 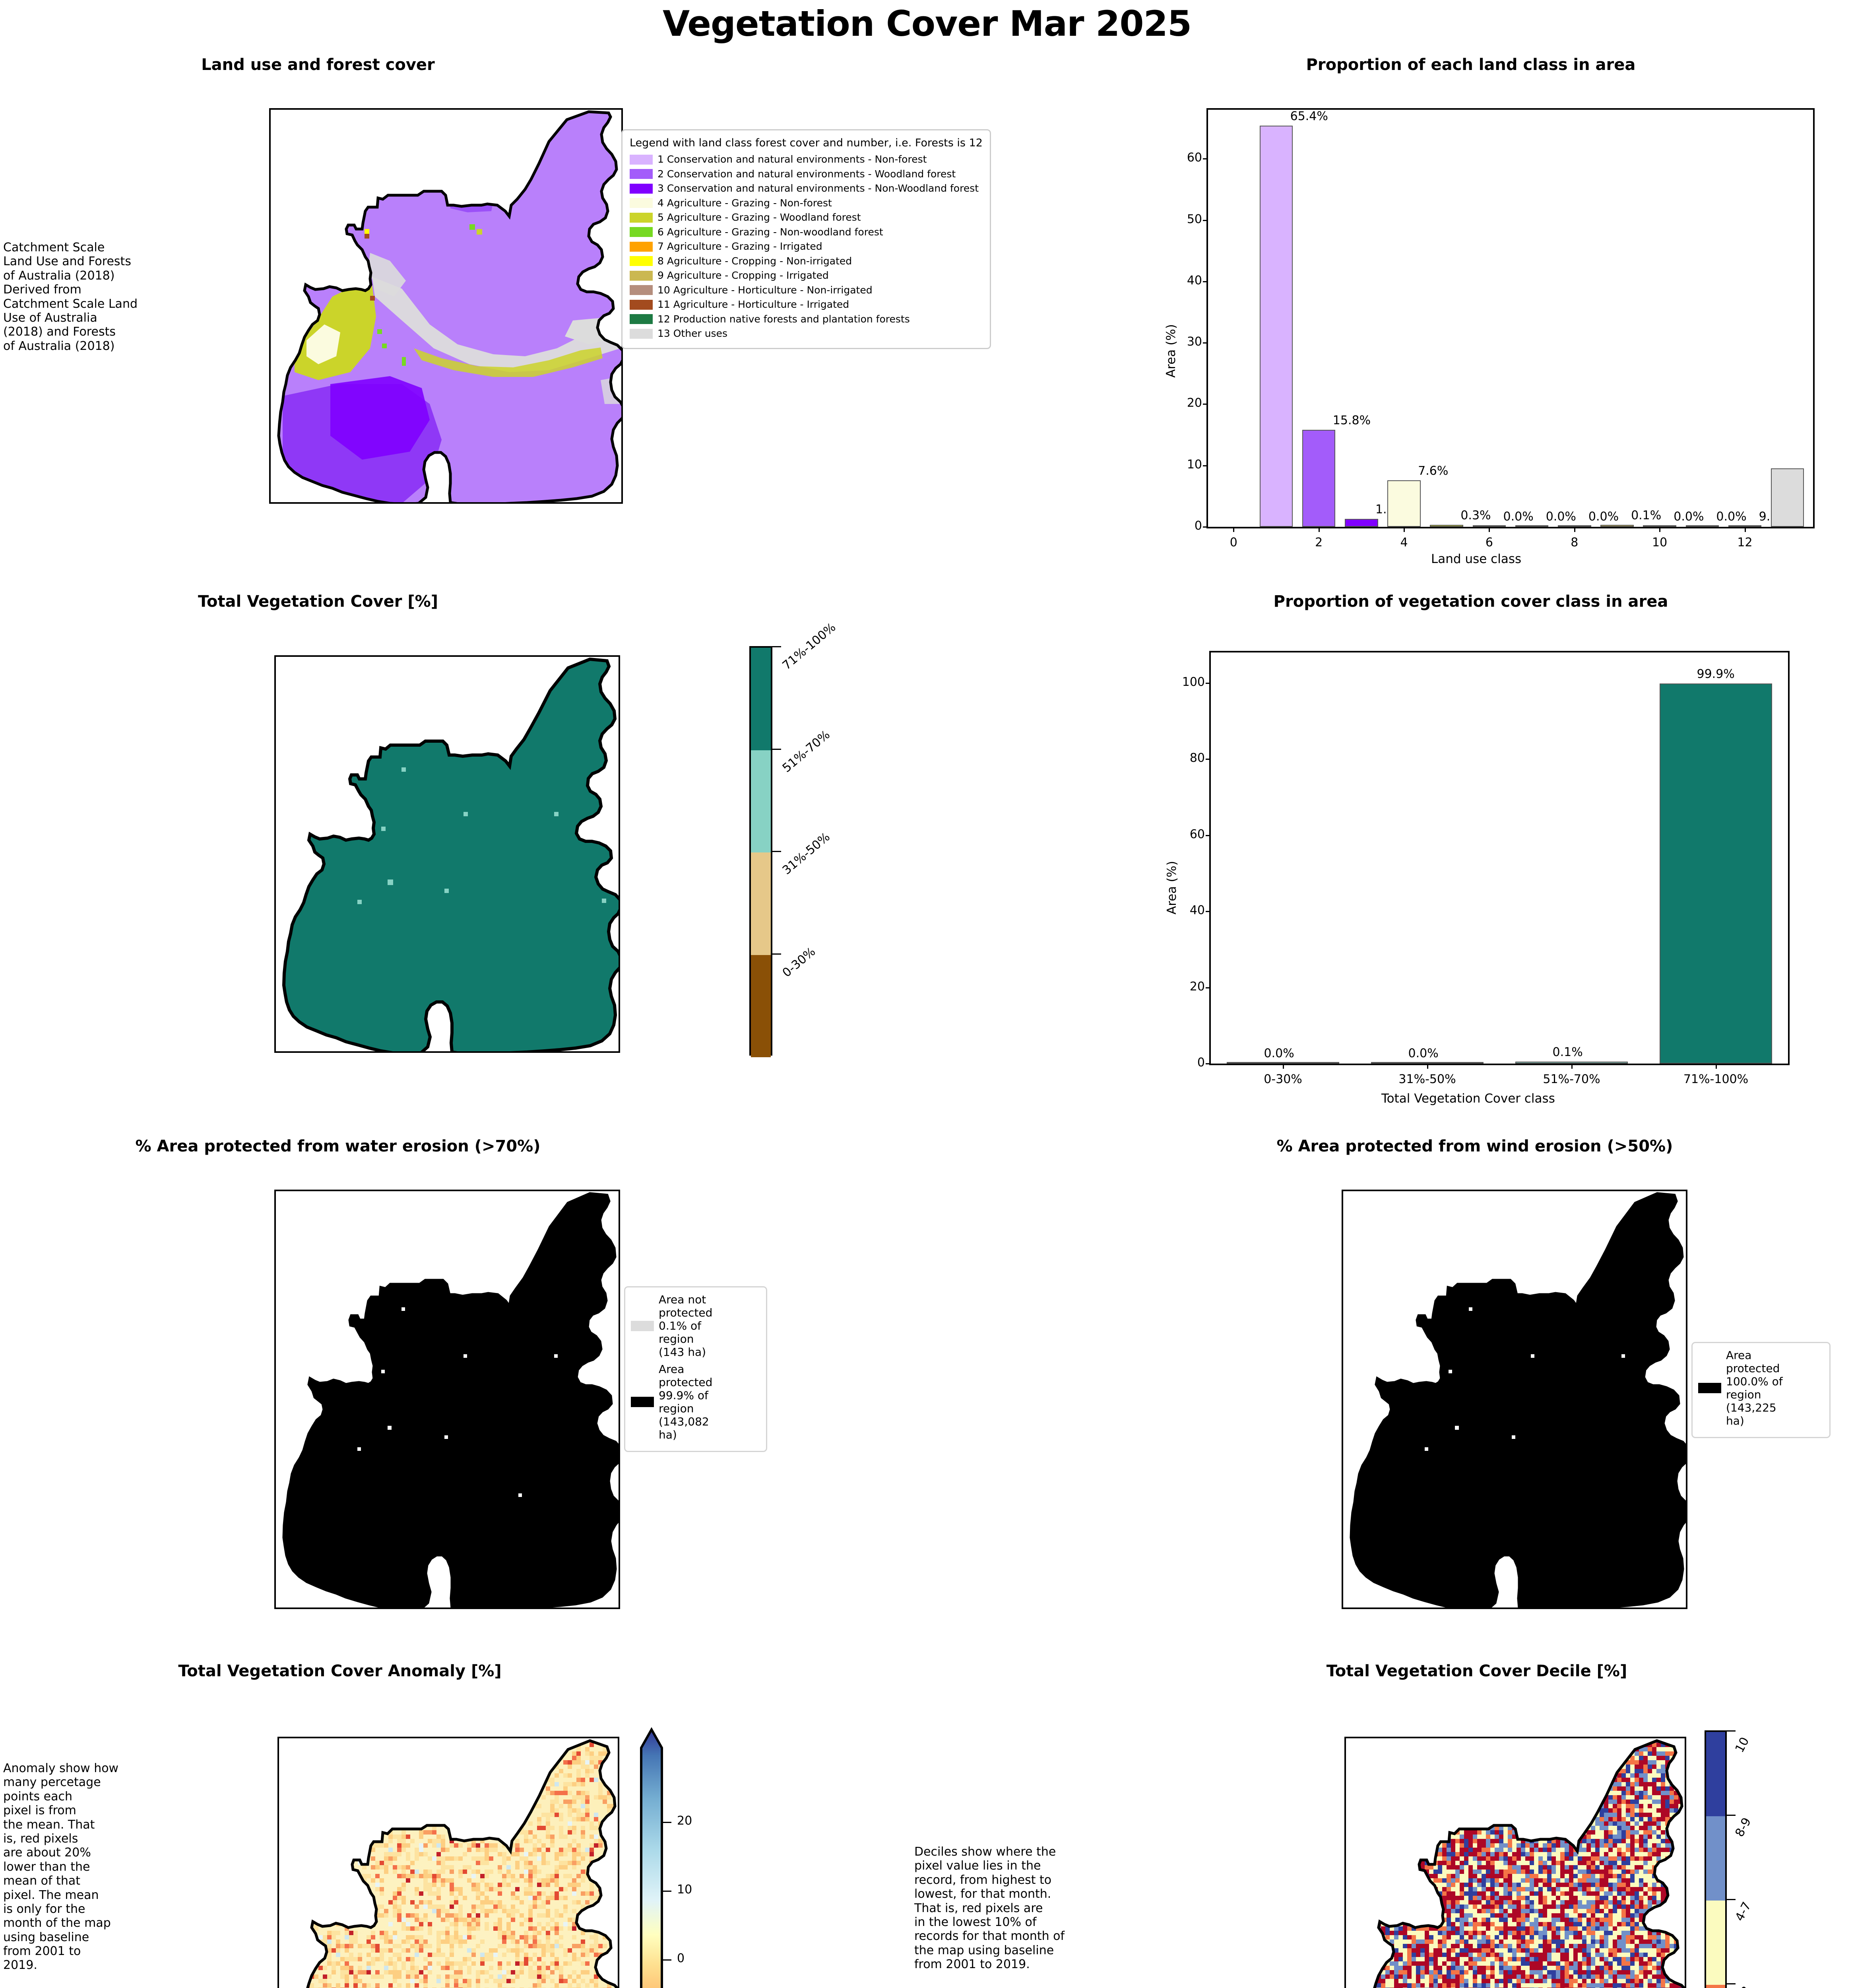 I want to click on land-class-legend-row: 13 Other uses, so click(x=807, y=334).